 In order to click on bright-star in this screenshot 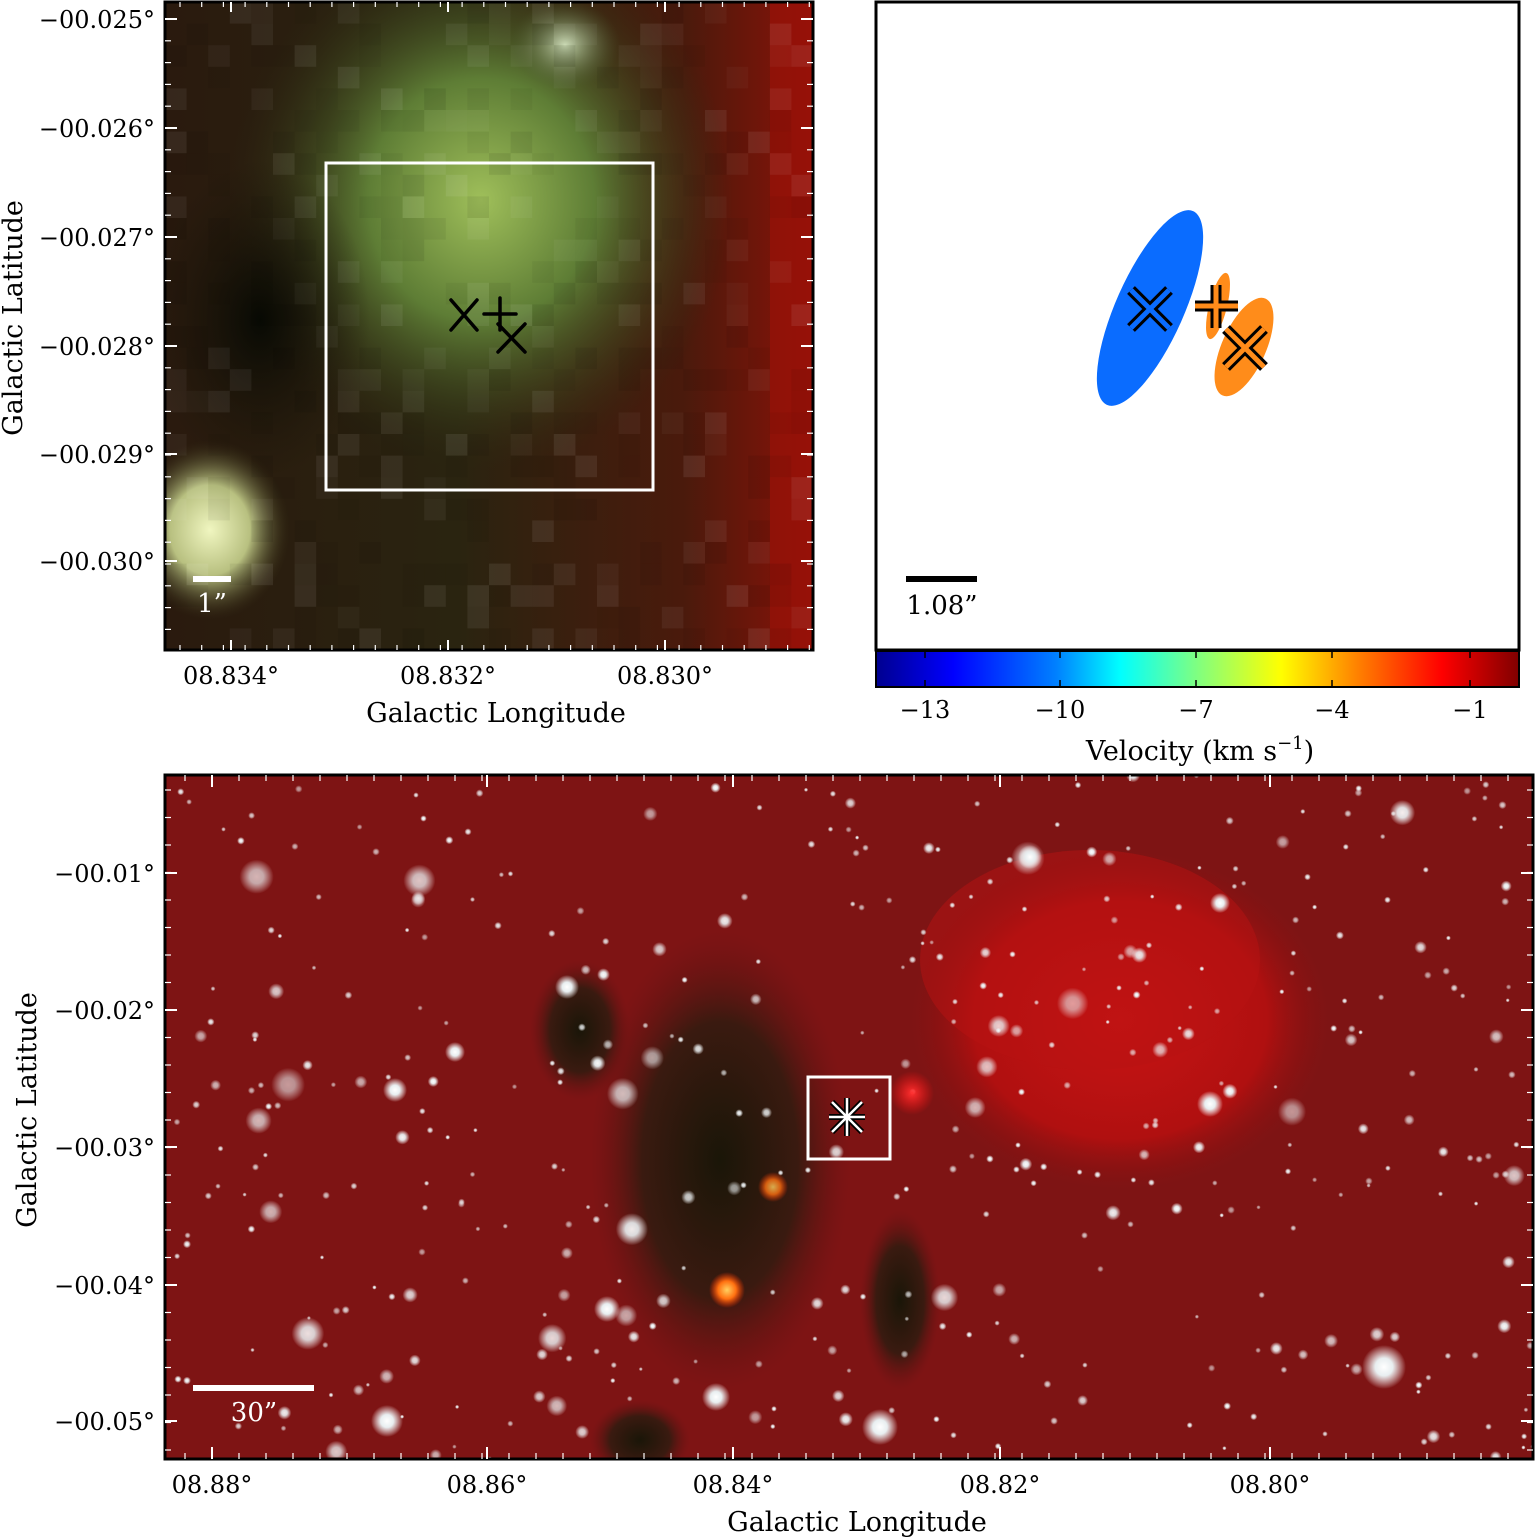, I will do `click(395, 1090)`.